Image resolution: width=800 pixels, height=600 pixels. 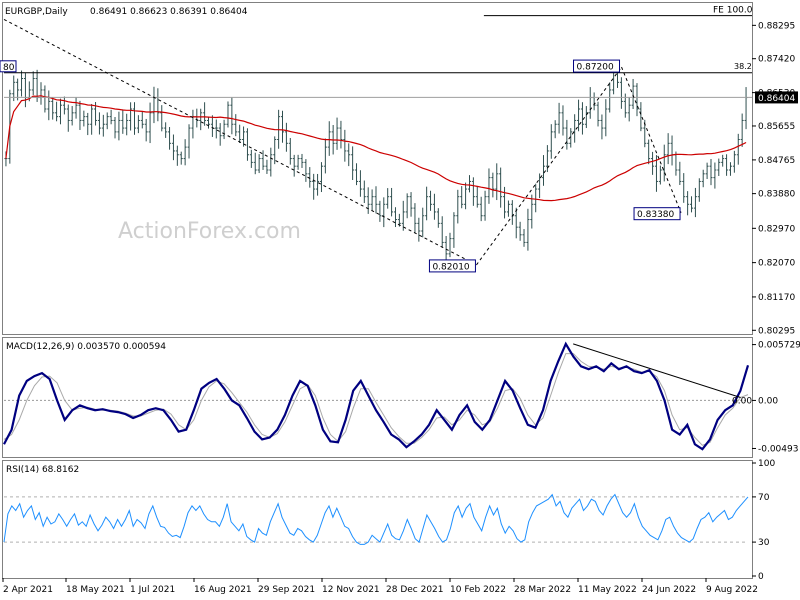 I want to click on annotation-label: 0.83380, so click(x=655, y=215).